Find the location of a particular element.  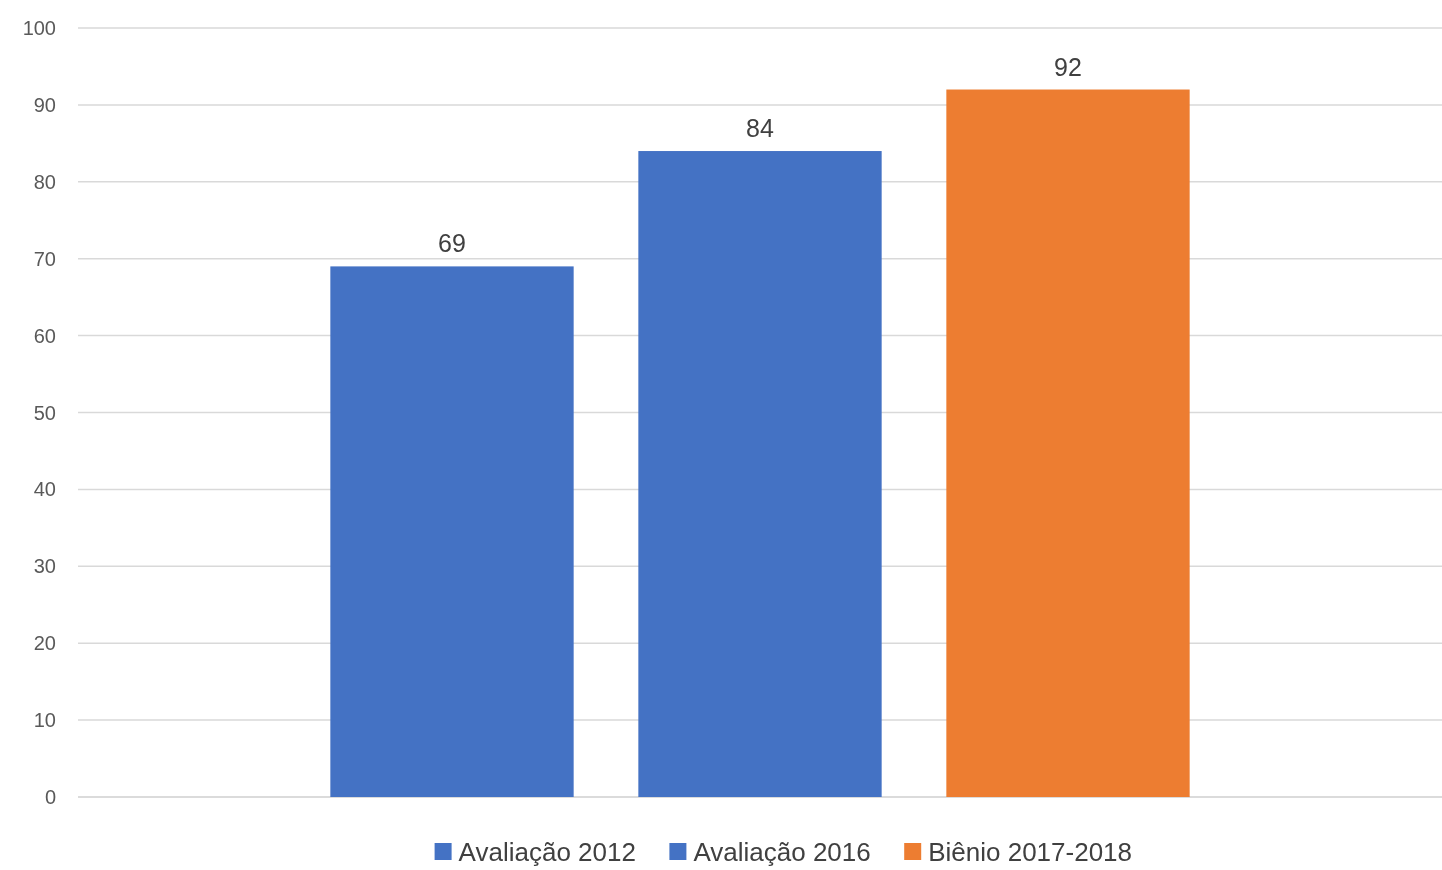

y-tick-label: 10 is located at coordinates (44, 720).